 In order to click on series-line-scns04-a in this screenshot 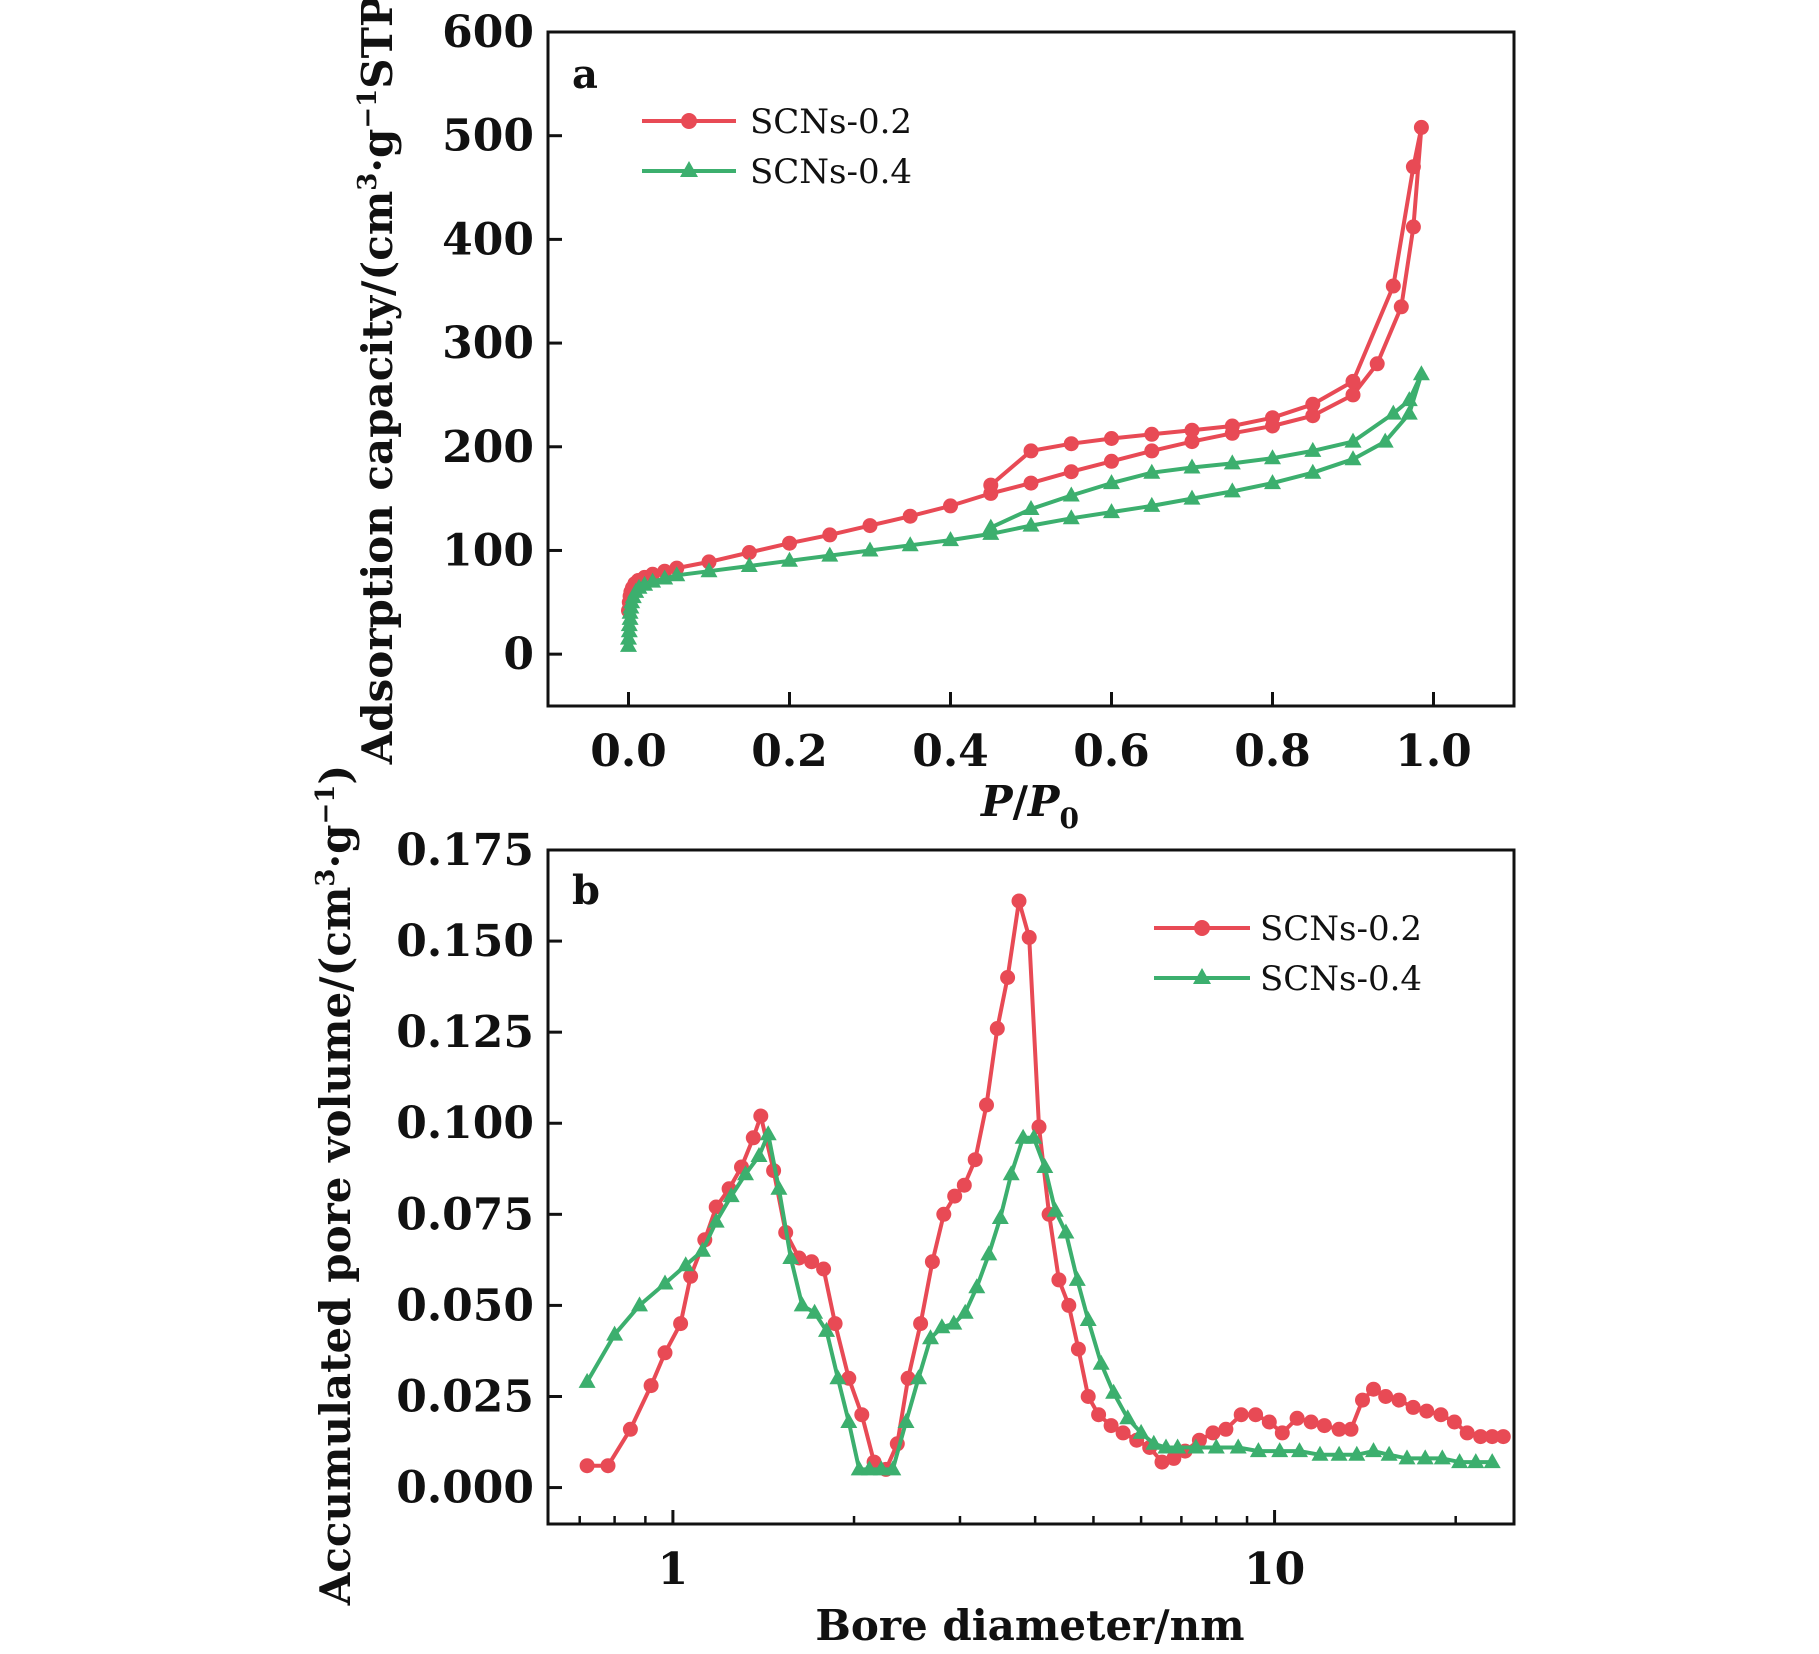, I will do `click(1025, 509)`.